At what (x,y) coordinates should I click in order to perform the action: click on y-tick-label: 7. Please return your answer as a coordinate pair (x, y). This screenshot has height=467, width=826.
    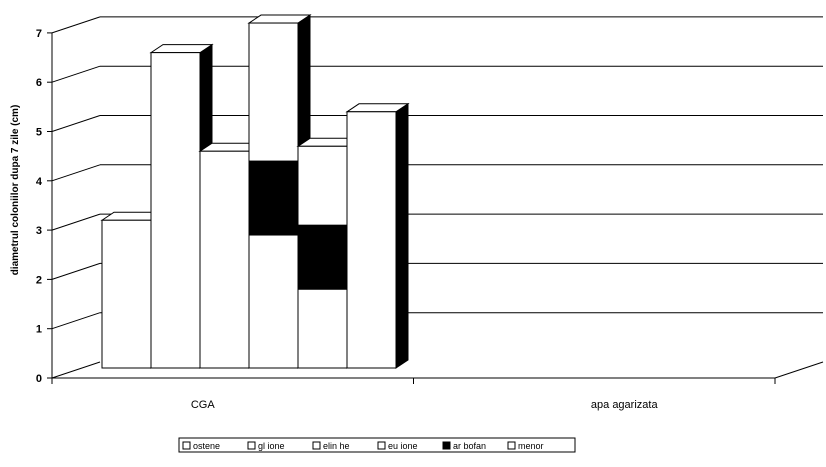
    Looking at the image, I should click on (39, 34).